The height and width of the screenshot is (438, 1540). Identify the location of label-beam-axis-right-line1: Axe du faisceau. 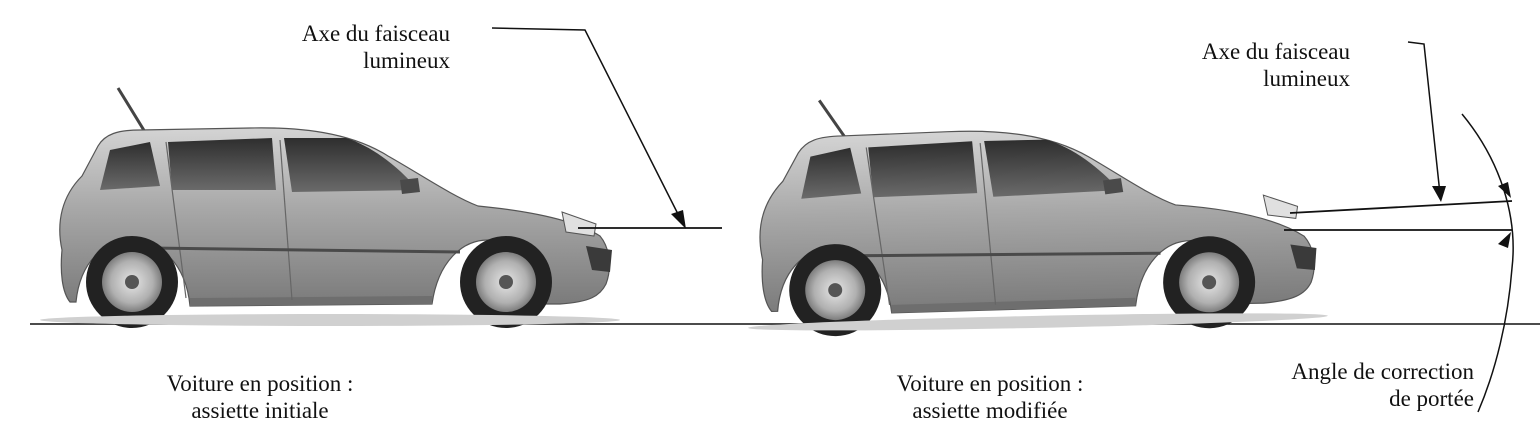
(1275, 51).